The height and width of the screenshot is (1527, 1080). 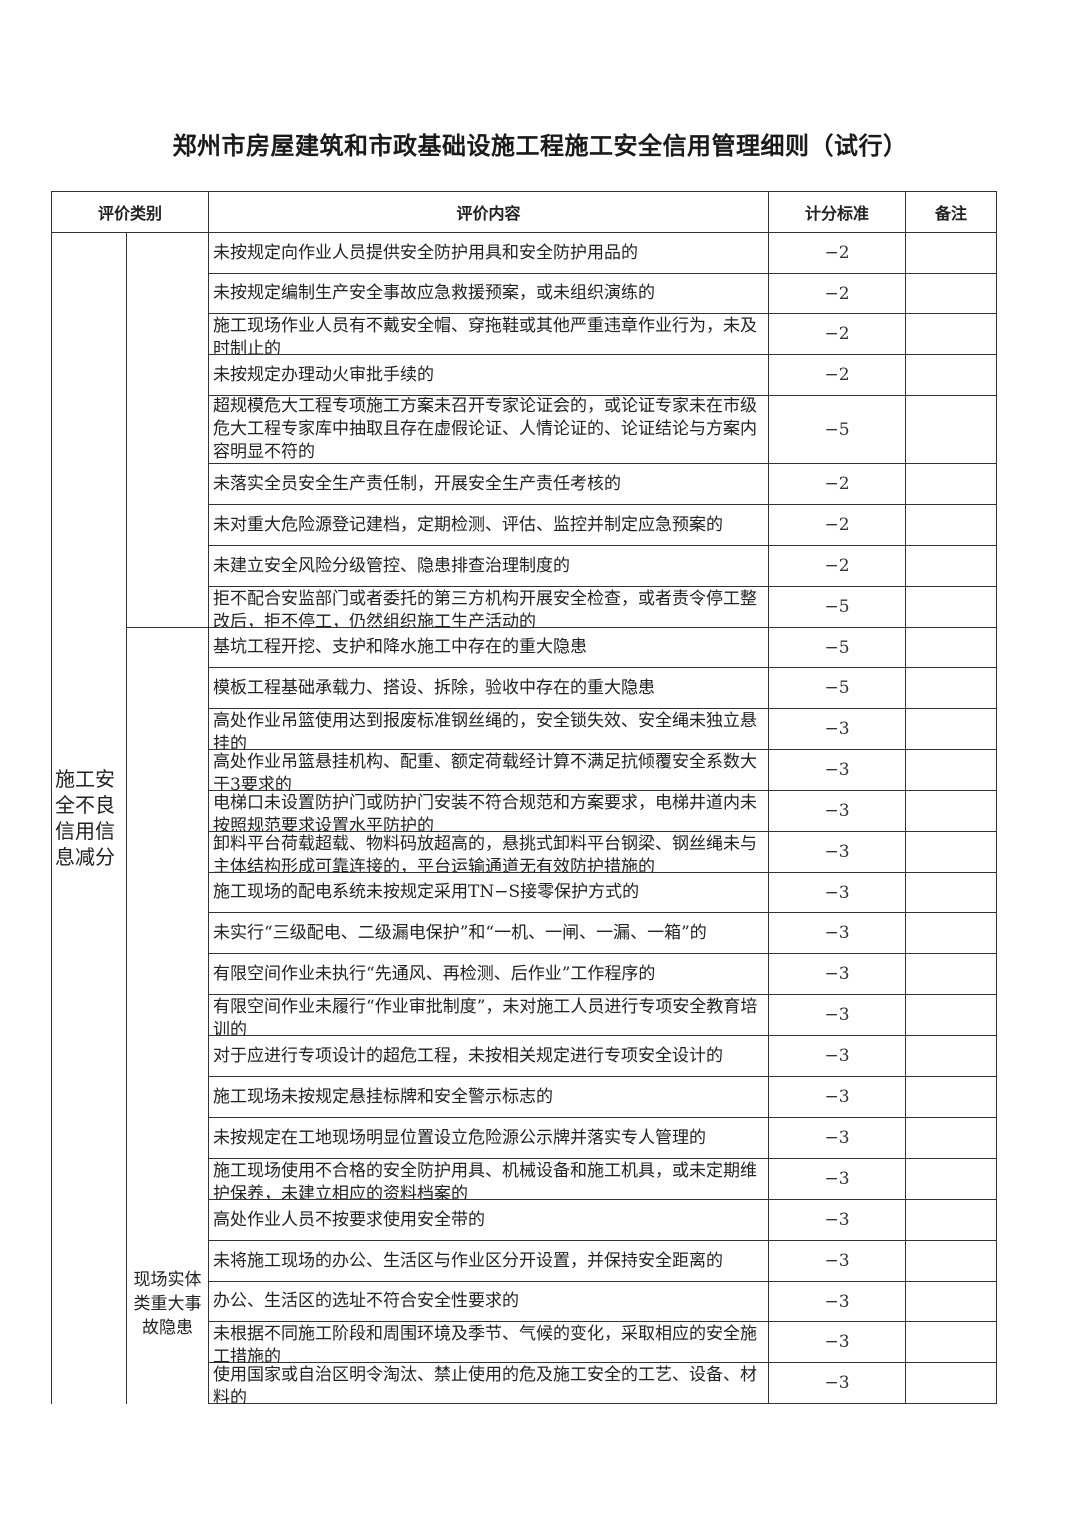 I want to click on evaluation-content-text: 基坑工程开挖、支护和降水施工中存在的重大隐患, so click(x=400, y=647).